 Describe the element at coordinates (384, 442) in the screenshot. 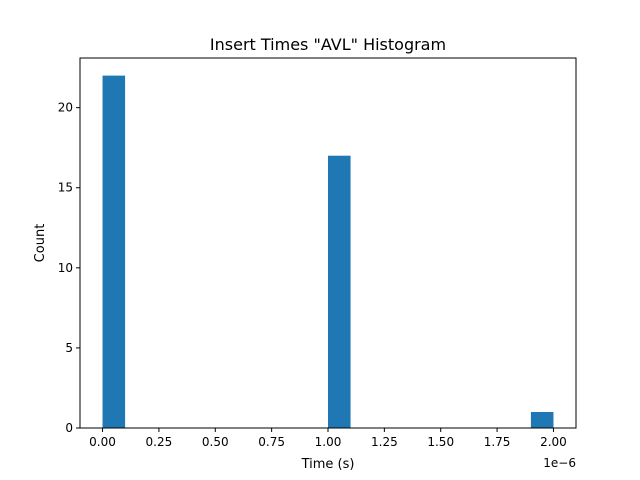

I see `x-tick-label: 1.25` at that location.